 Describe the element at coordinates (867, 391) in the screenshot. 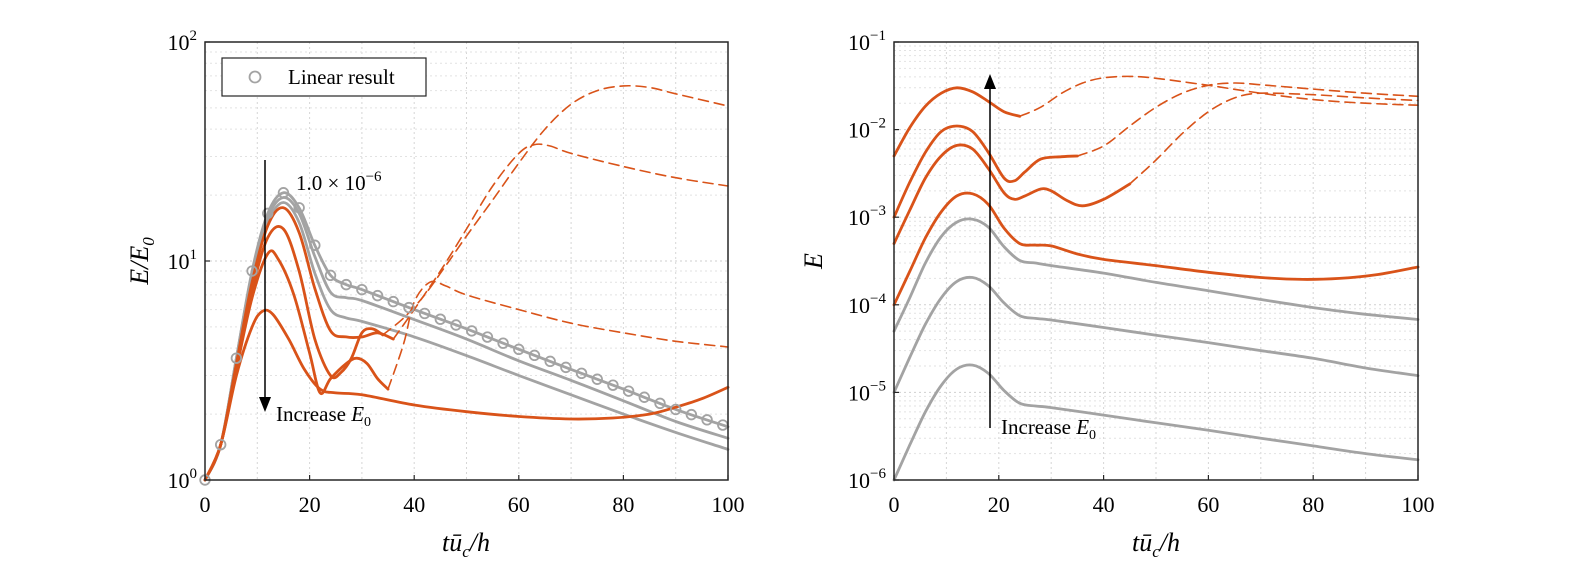

I see `y-tick-label: 10⁻⁵` at that location.